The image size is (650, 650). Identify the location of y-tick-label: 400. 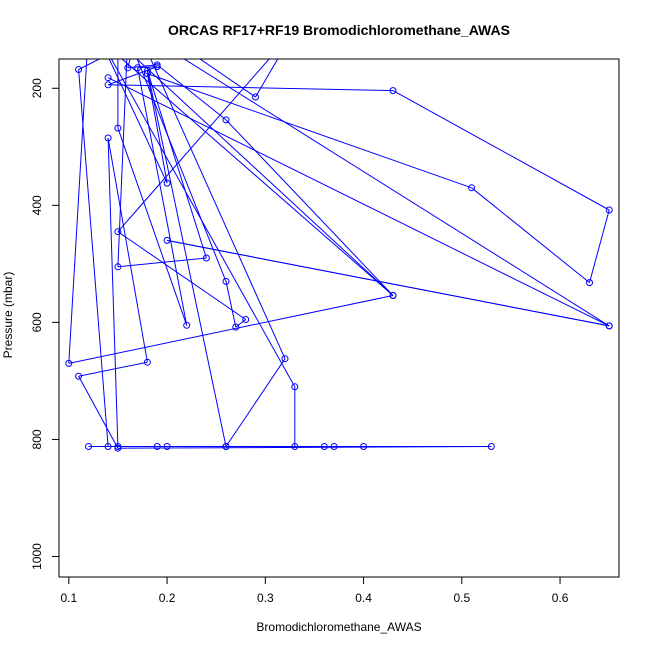
(37, 205).